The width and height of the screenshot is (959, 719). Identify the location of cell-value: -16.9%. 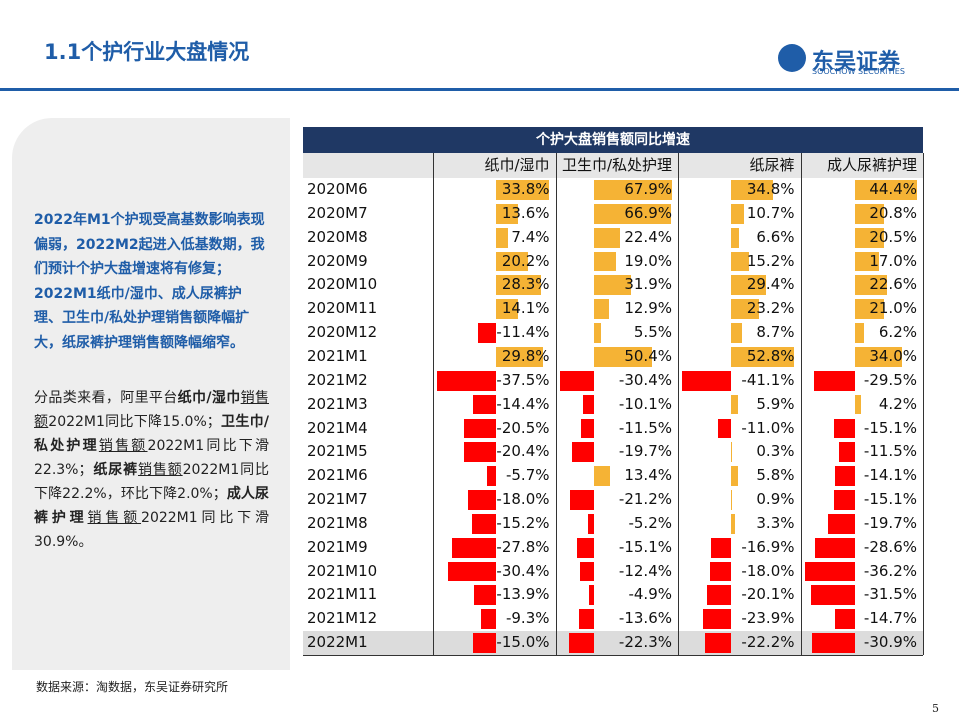
(768, 546).